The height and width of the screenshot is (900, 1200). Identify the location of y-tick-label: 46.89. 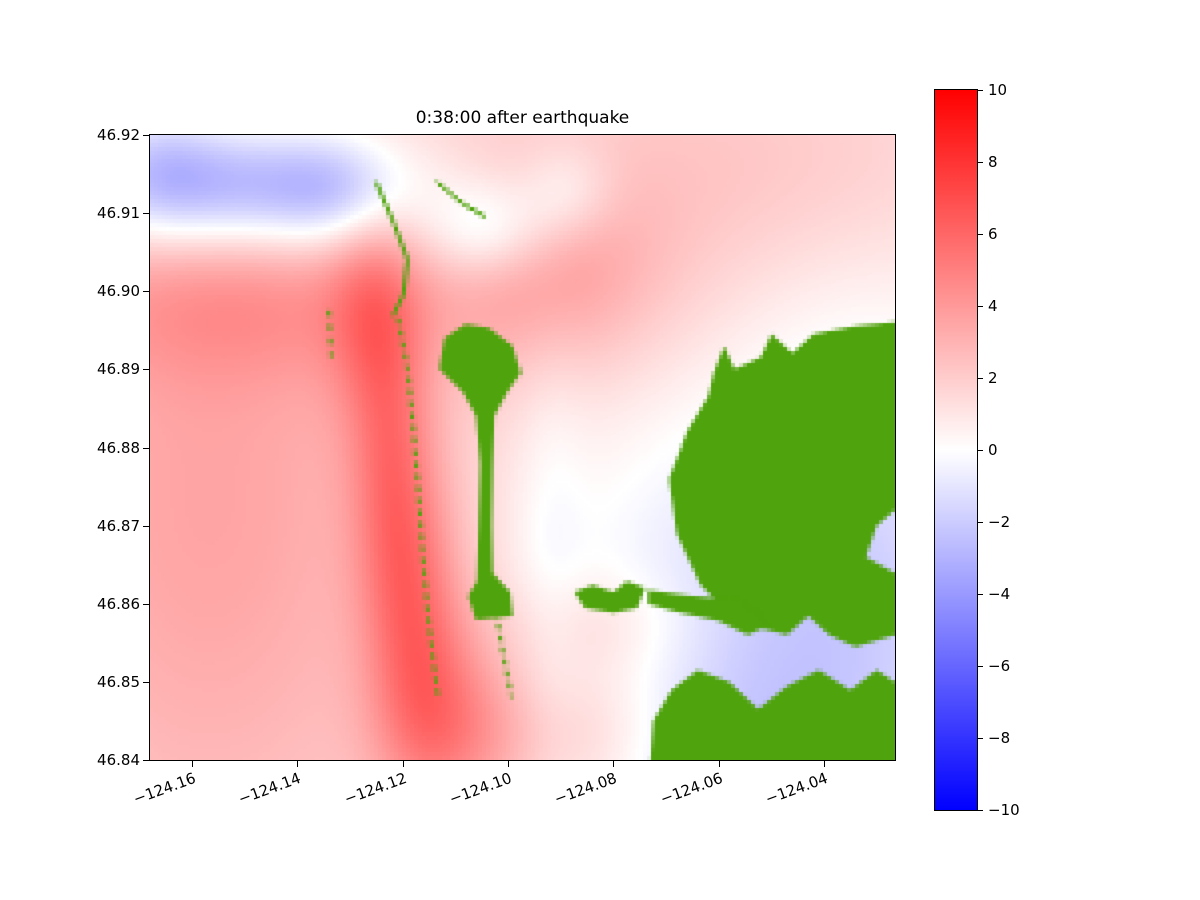
(118, 369).